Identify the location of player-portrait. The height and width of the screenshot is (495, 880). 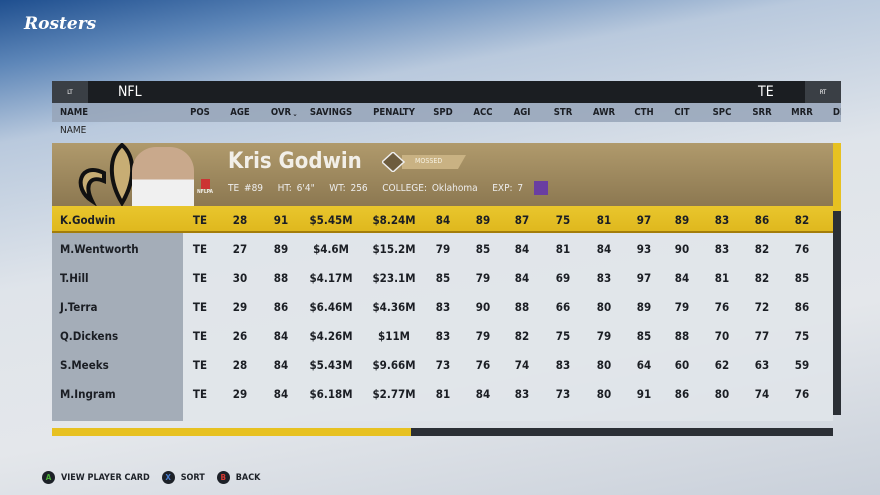
(163, 176).